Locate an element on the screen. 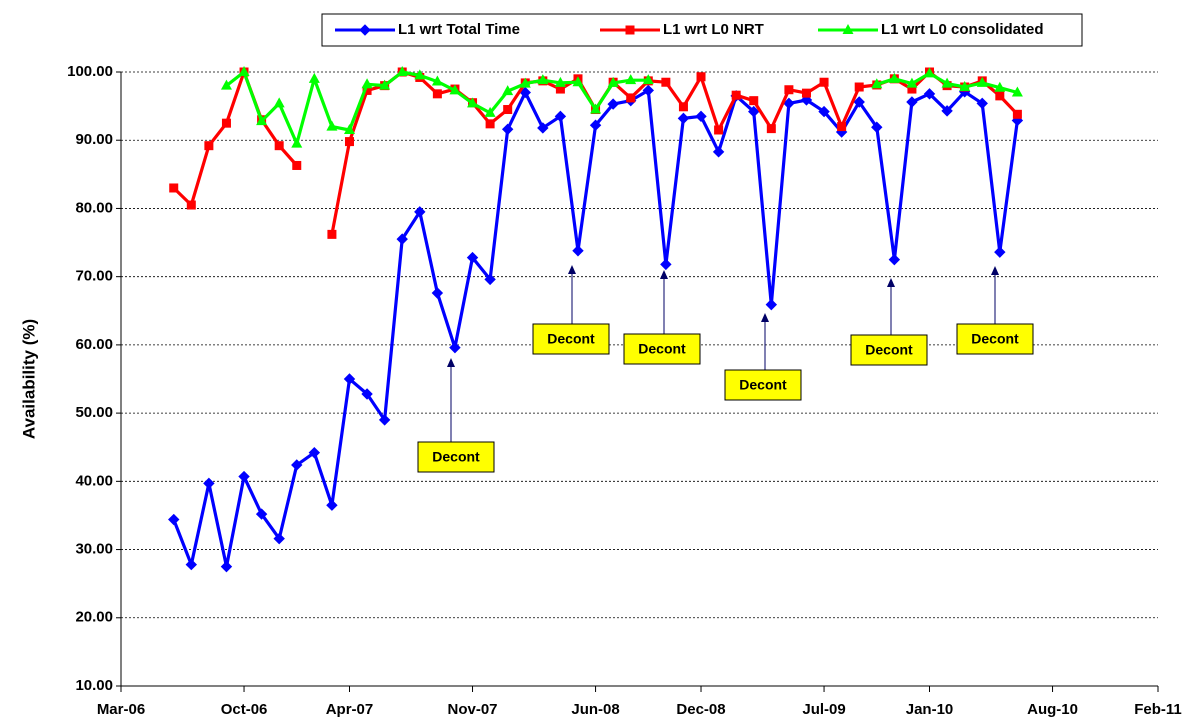 This screenshot has width=1195, height=728. y-tick-label: 20.00 is located at coordinates (94, 617).